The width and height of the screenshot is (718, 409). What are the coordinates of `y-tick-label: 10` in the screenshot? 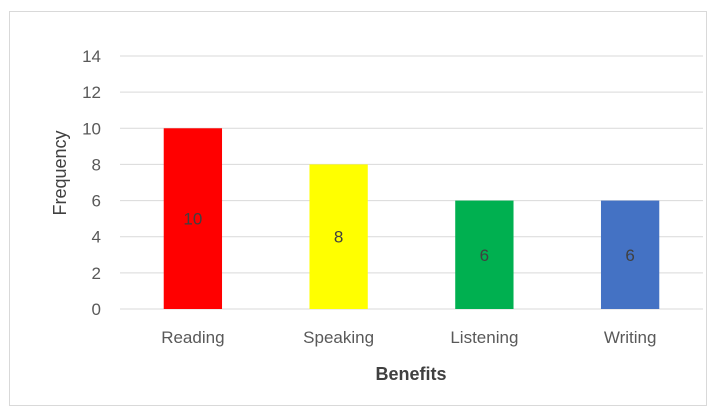 It's located at (91, 128).